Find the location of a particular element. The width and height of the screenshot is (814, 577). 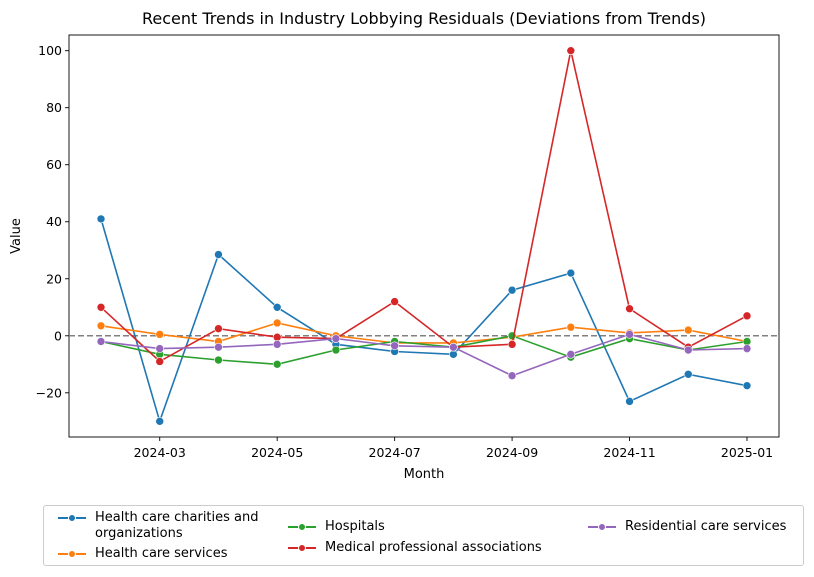

legend-label: Hospitals is located at coordinates (355, 526).